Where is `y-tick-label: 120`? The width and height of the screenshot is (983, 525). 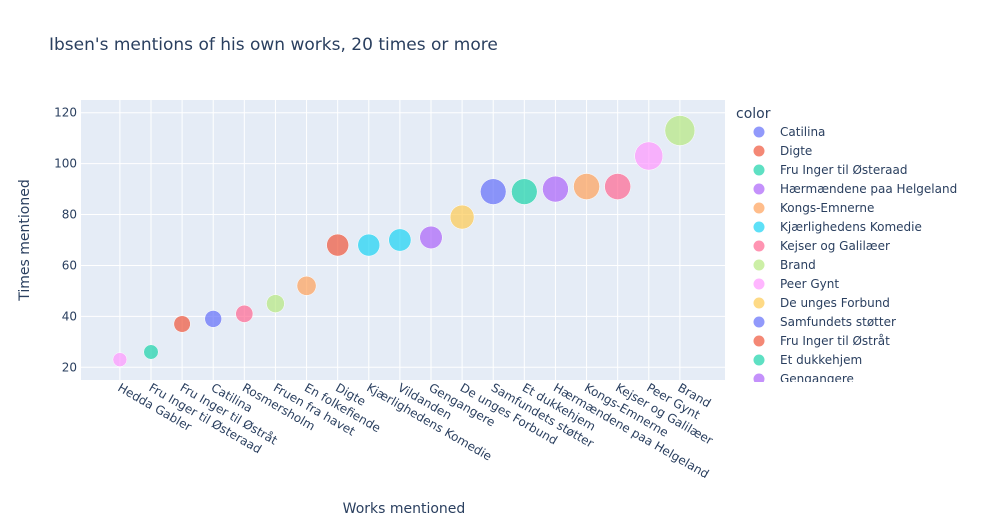
y-tick-label: 120 is located at coordinates (65, 113).